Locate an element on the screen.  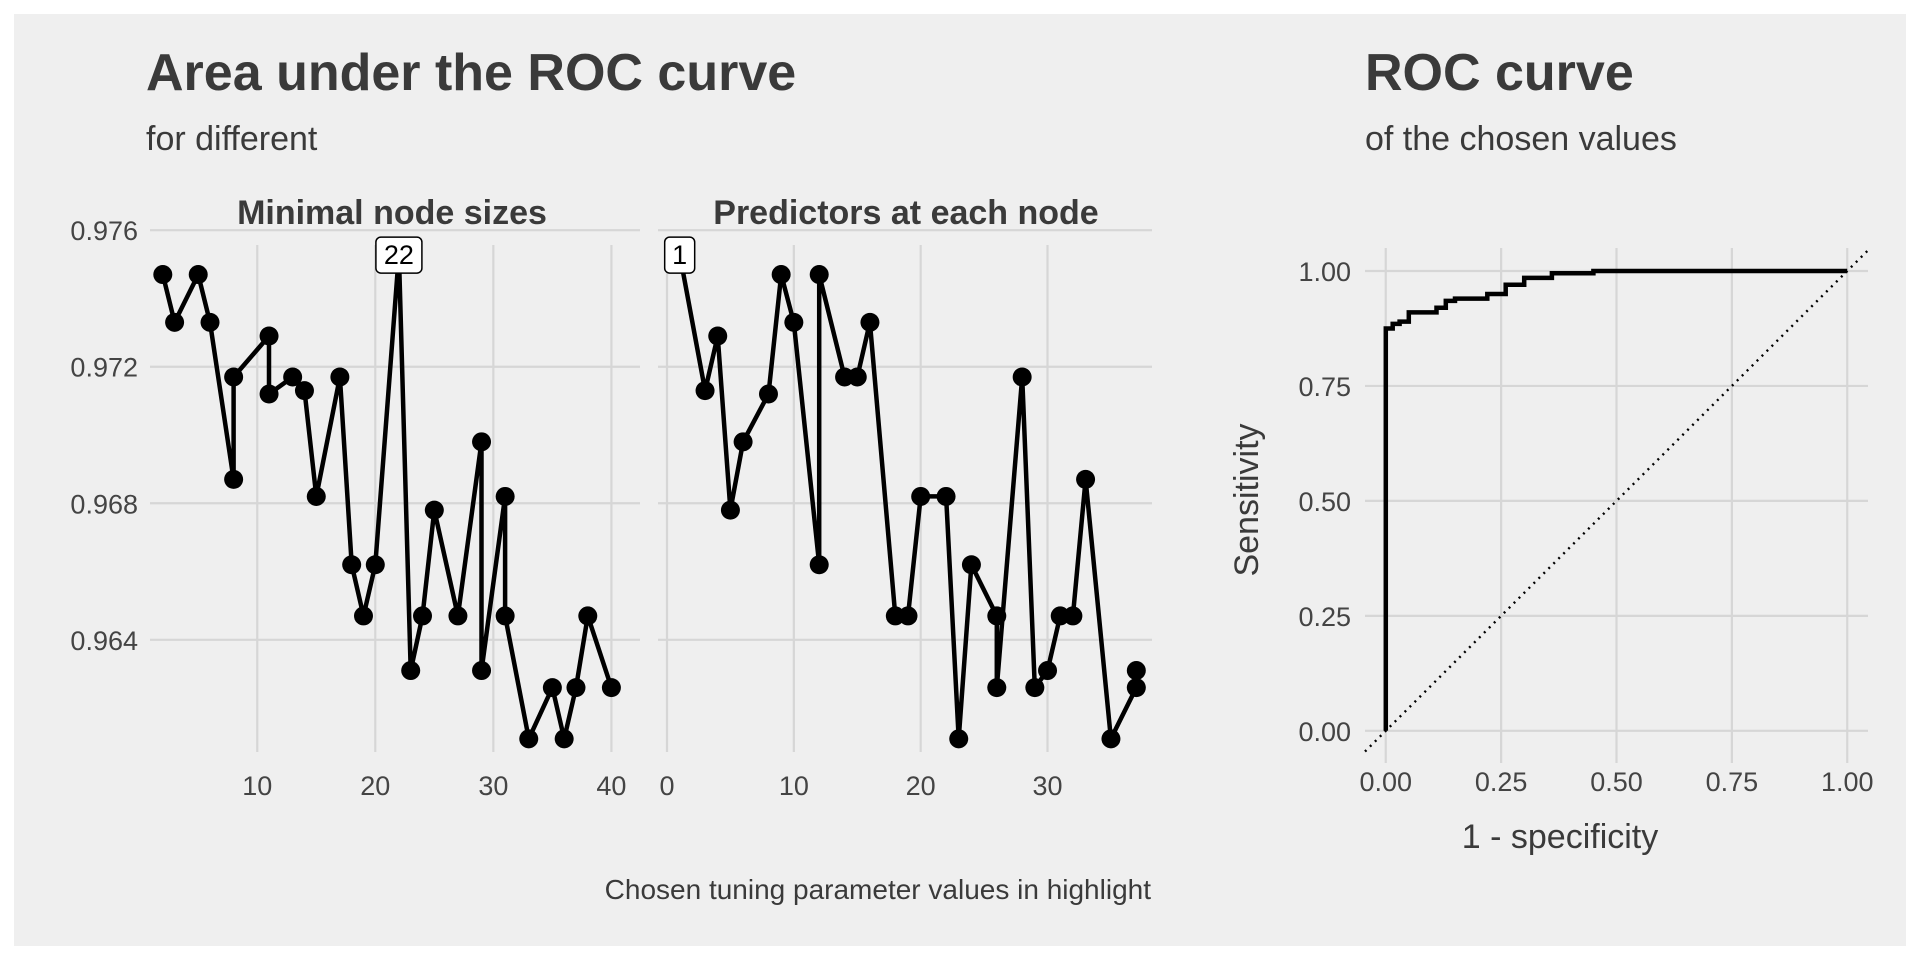
y-tick-label: 0.964 is located at coordinates (104, 641).